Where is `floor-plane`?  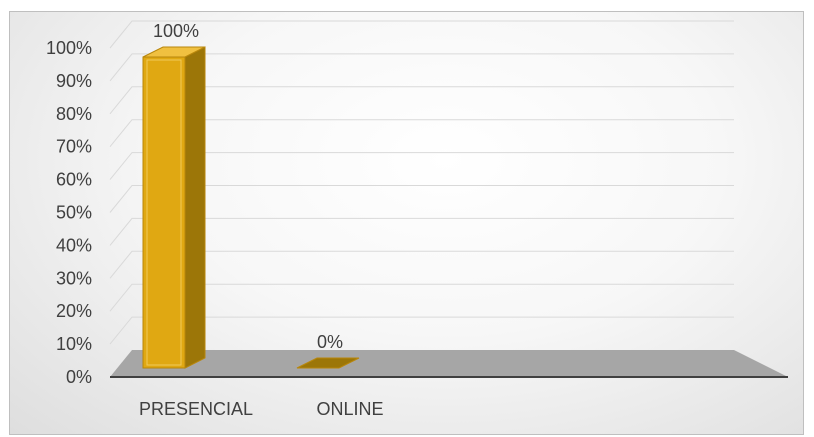
floor-plane is located at coordinates (449, 363).